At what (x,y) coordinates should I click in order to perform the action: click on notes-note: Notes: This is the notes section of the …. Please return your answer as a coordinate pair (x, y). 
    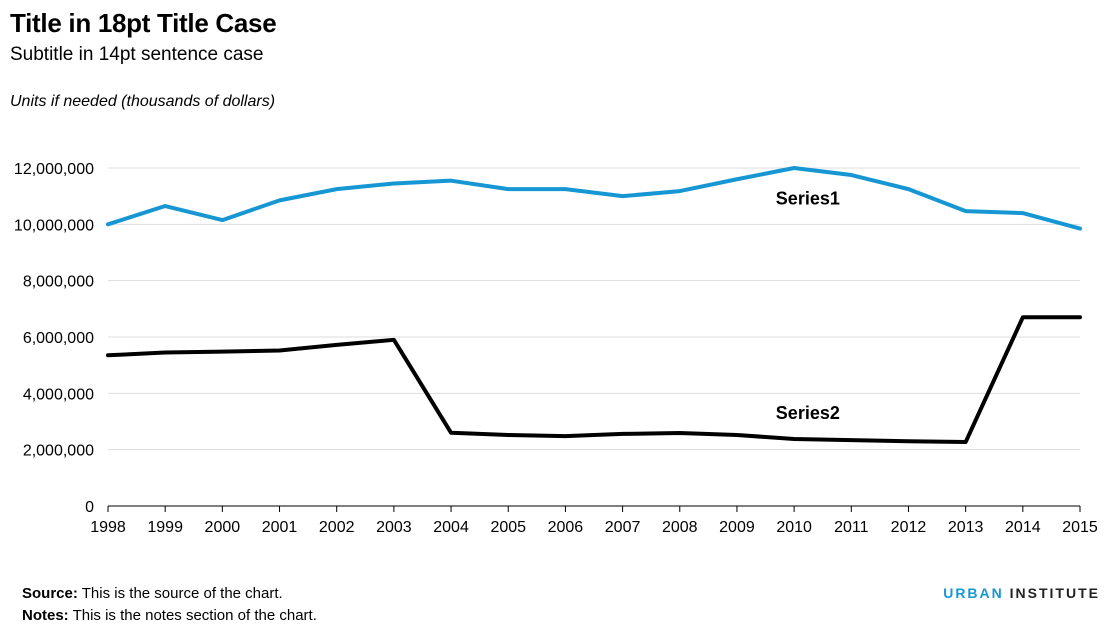
    Looking at the image, I should click on (169, 615).